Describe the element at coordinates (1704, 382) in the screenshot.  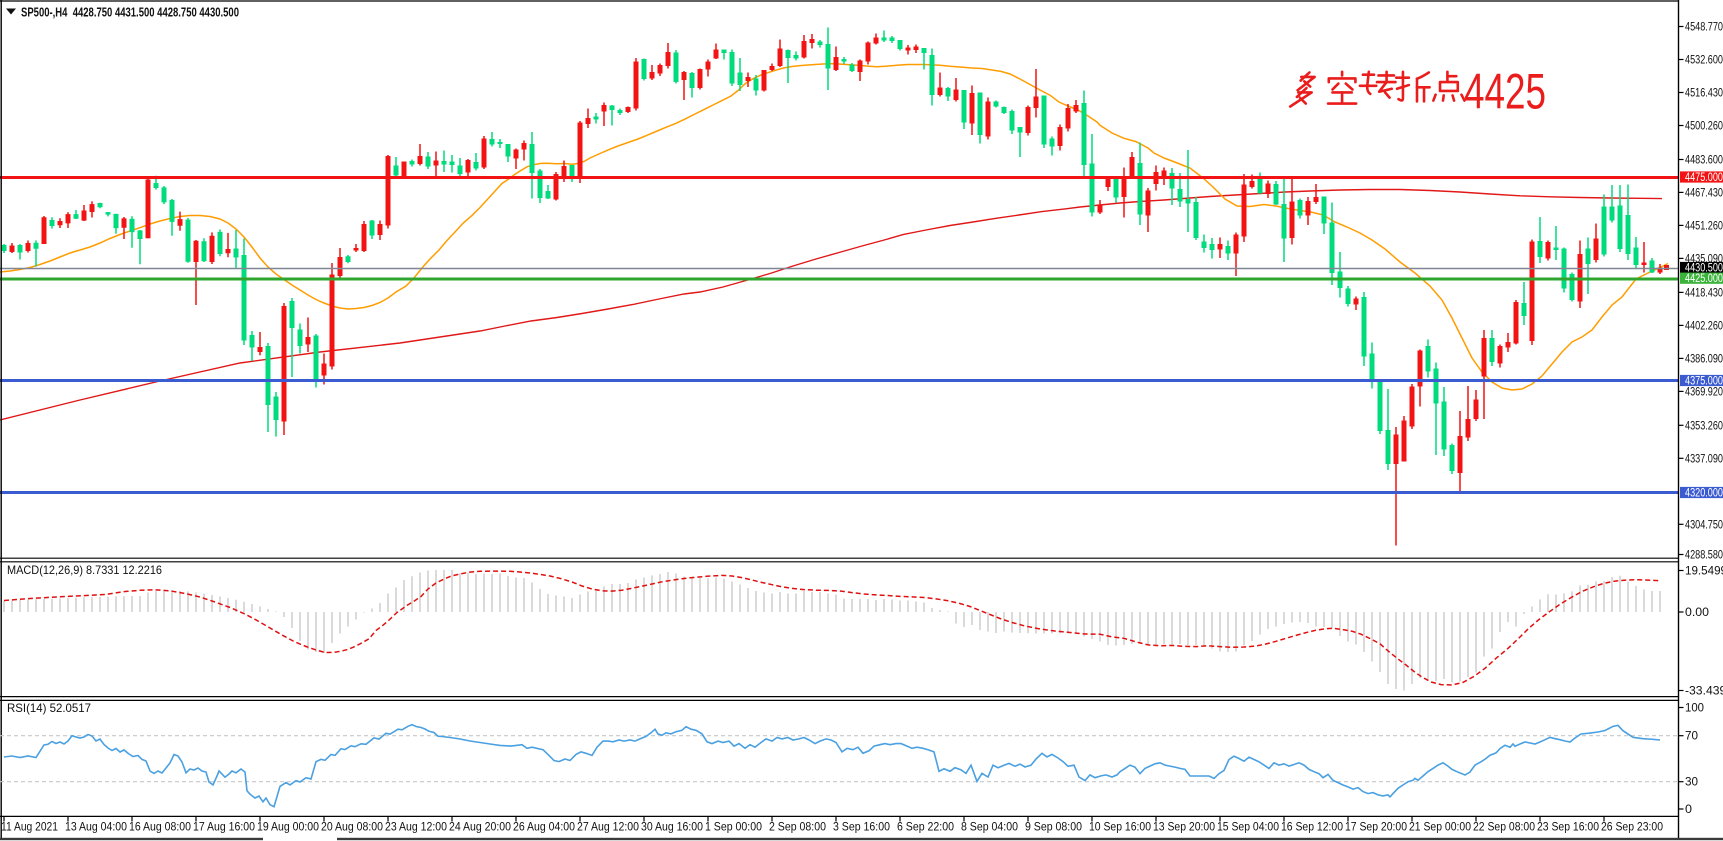
I see `svg-text: 4375.000` at that location.